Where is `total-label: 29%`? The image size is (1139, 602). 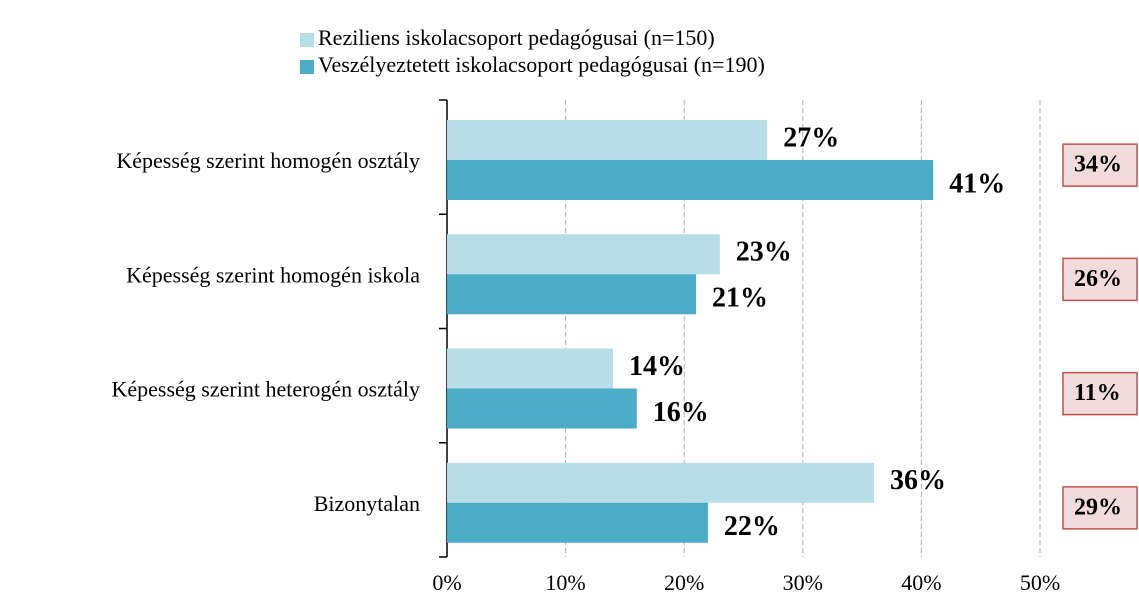 total-label: 29% is located at coordinates (1098, 507).